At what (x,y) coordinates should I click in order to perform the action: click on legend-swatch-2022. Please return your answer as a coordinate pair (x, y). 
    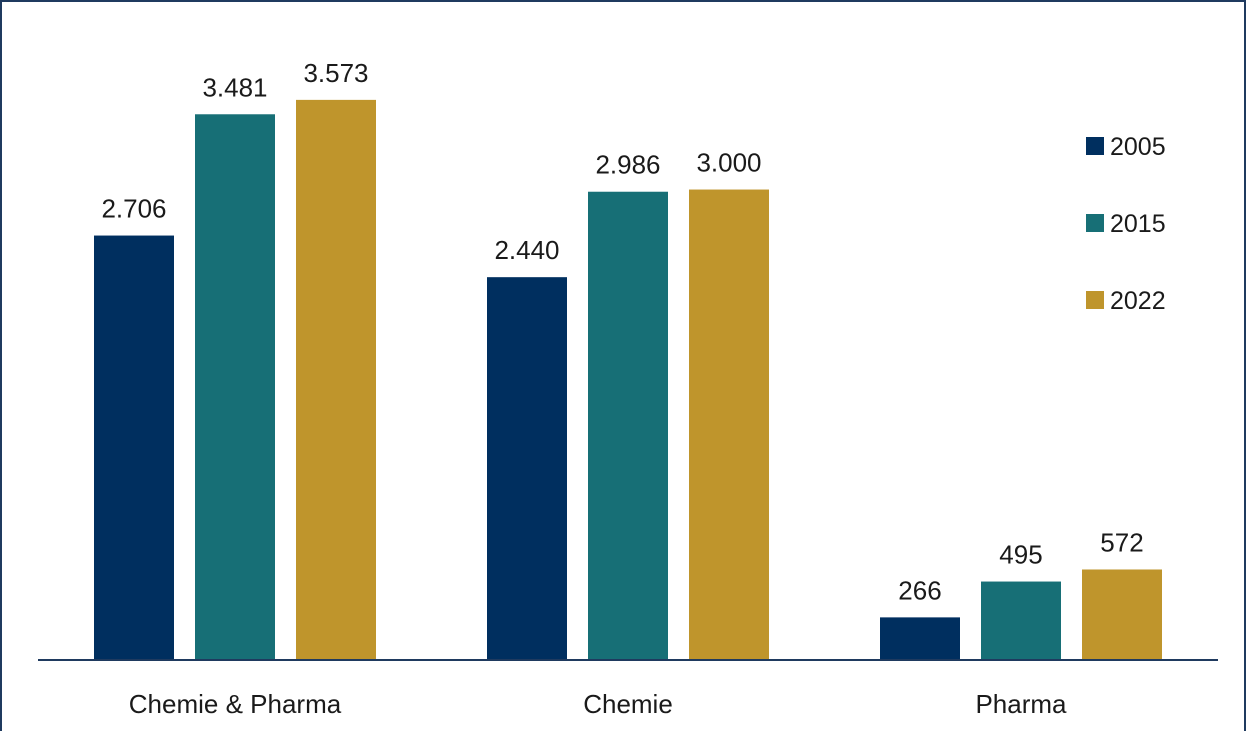
    Looking at the image, I should click on (1095, 300).